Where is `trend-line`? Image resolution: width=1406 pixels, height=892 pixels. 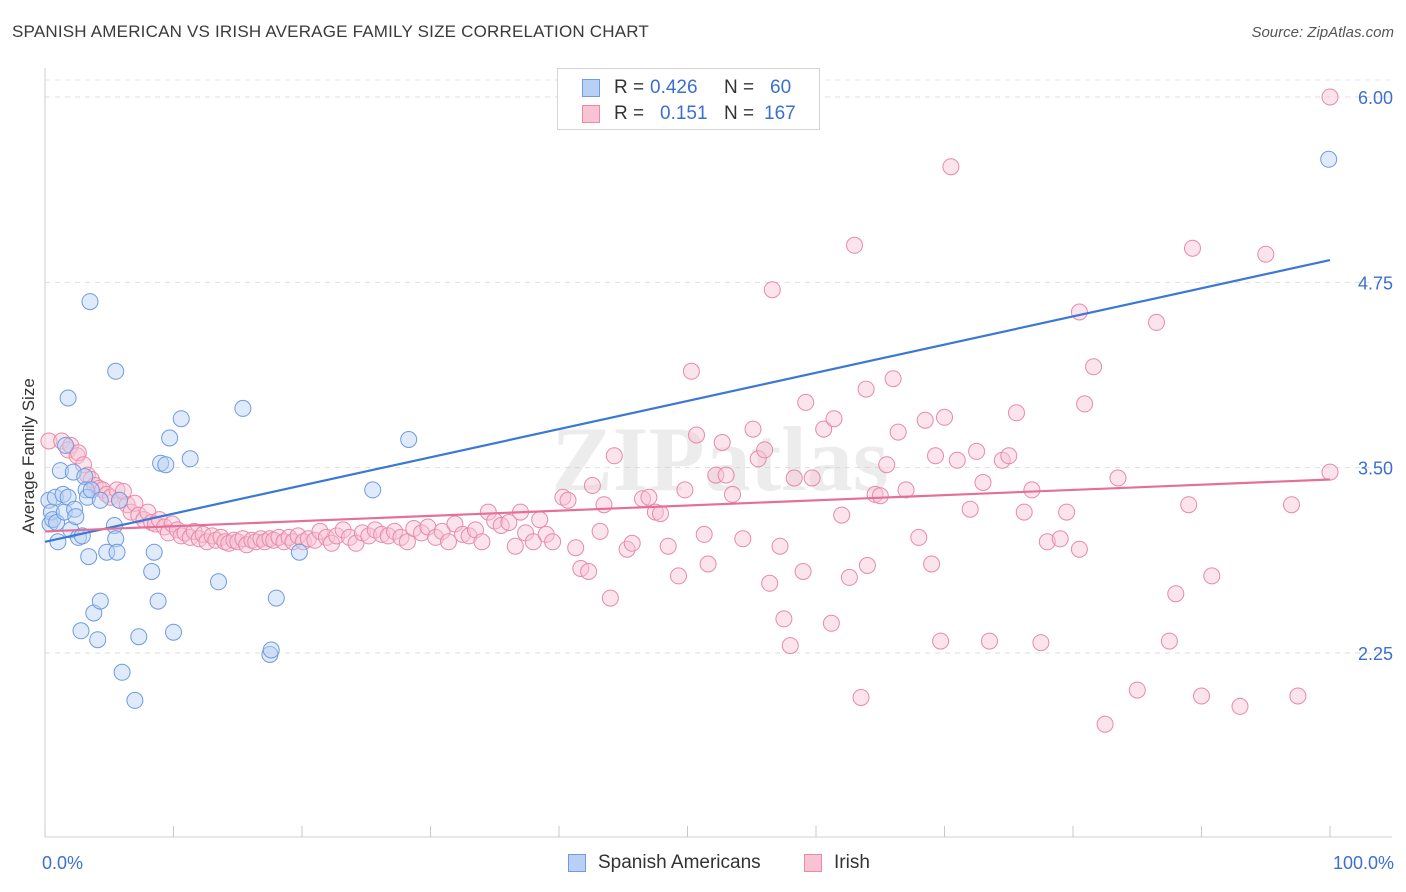
trend-line is located at coordinates (687, 505).